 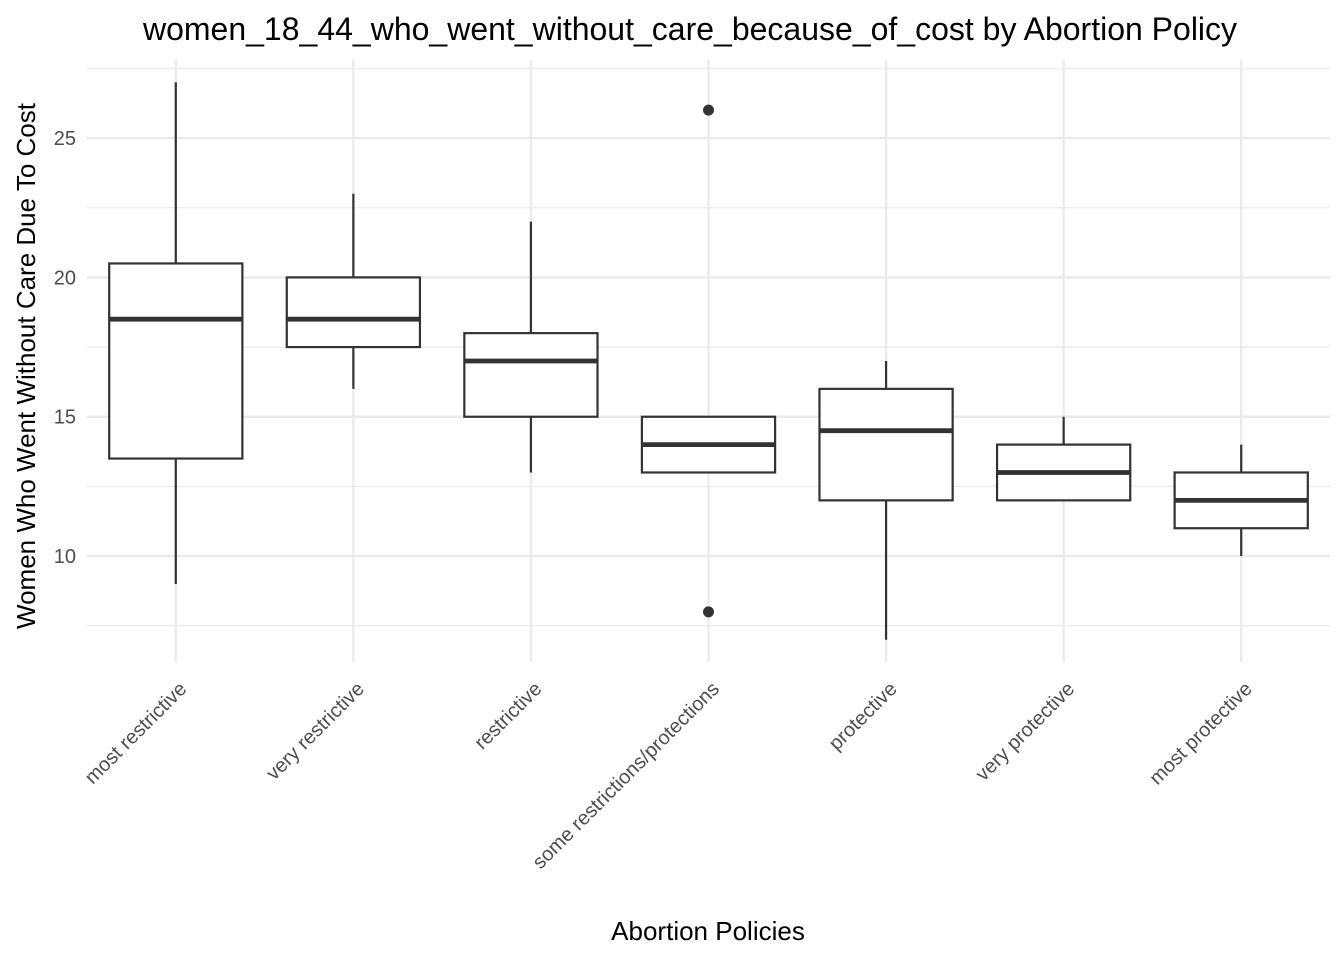 What do you see at coordinates (508, 716) in the screenshot?
I see `x-tick-label: restrictive` at bounding box center [508, 716].